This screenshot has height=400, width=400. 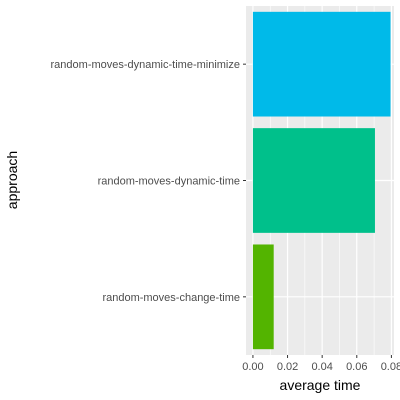 What do you see at coordinates (171, 298) in the screenshot?
I see `y-tick-label: random-moves-change-time` at bounding box center [171, 298].